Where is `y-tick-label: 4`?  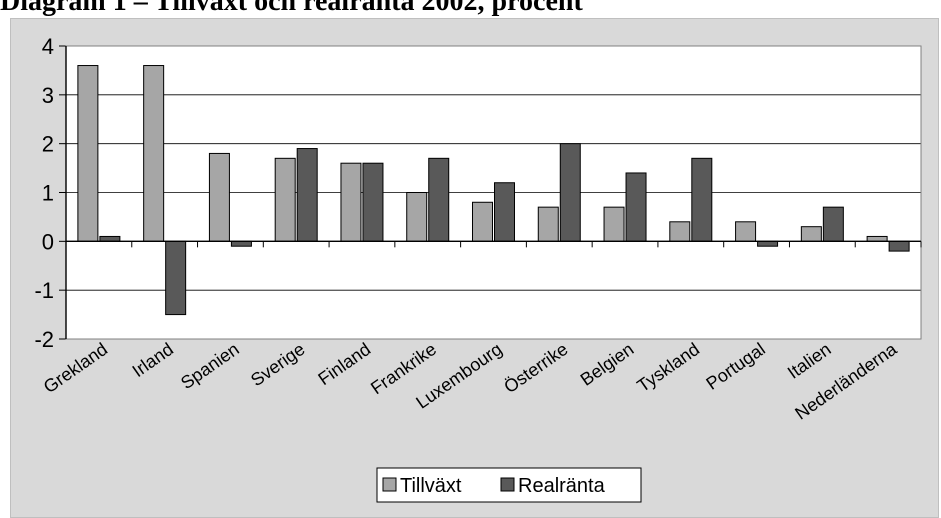
y-tick-label: 4 is located at coordinates (48, 46).